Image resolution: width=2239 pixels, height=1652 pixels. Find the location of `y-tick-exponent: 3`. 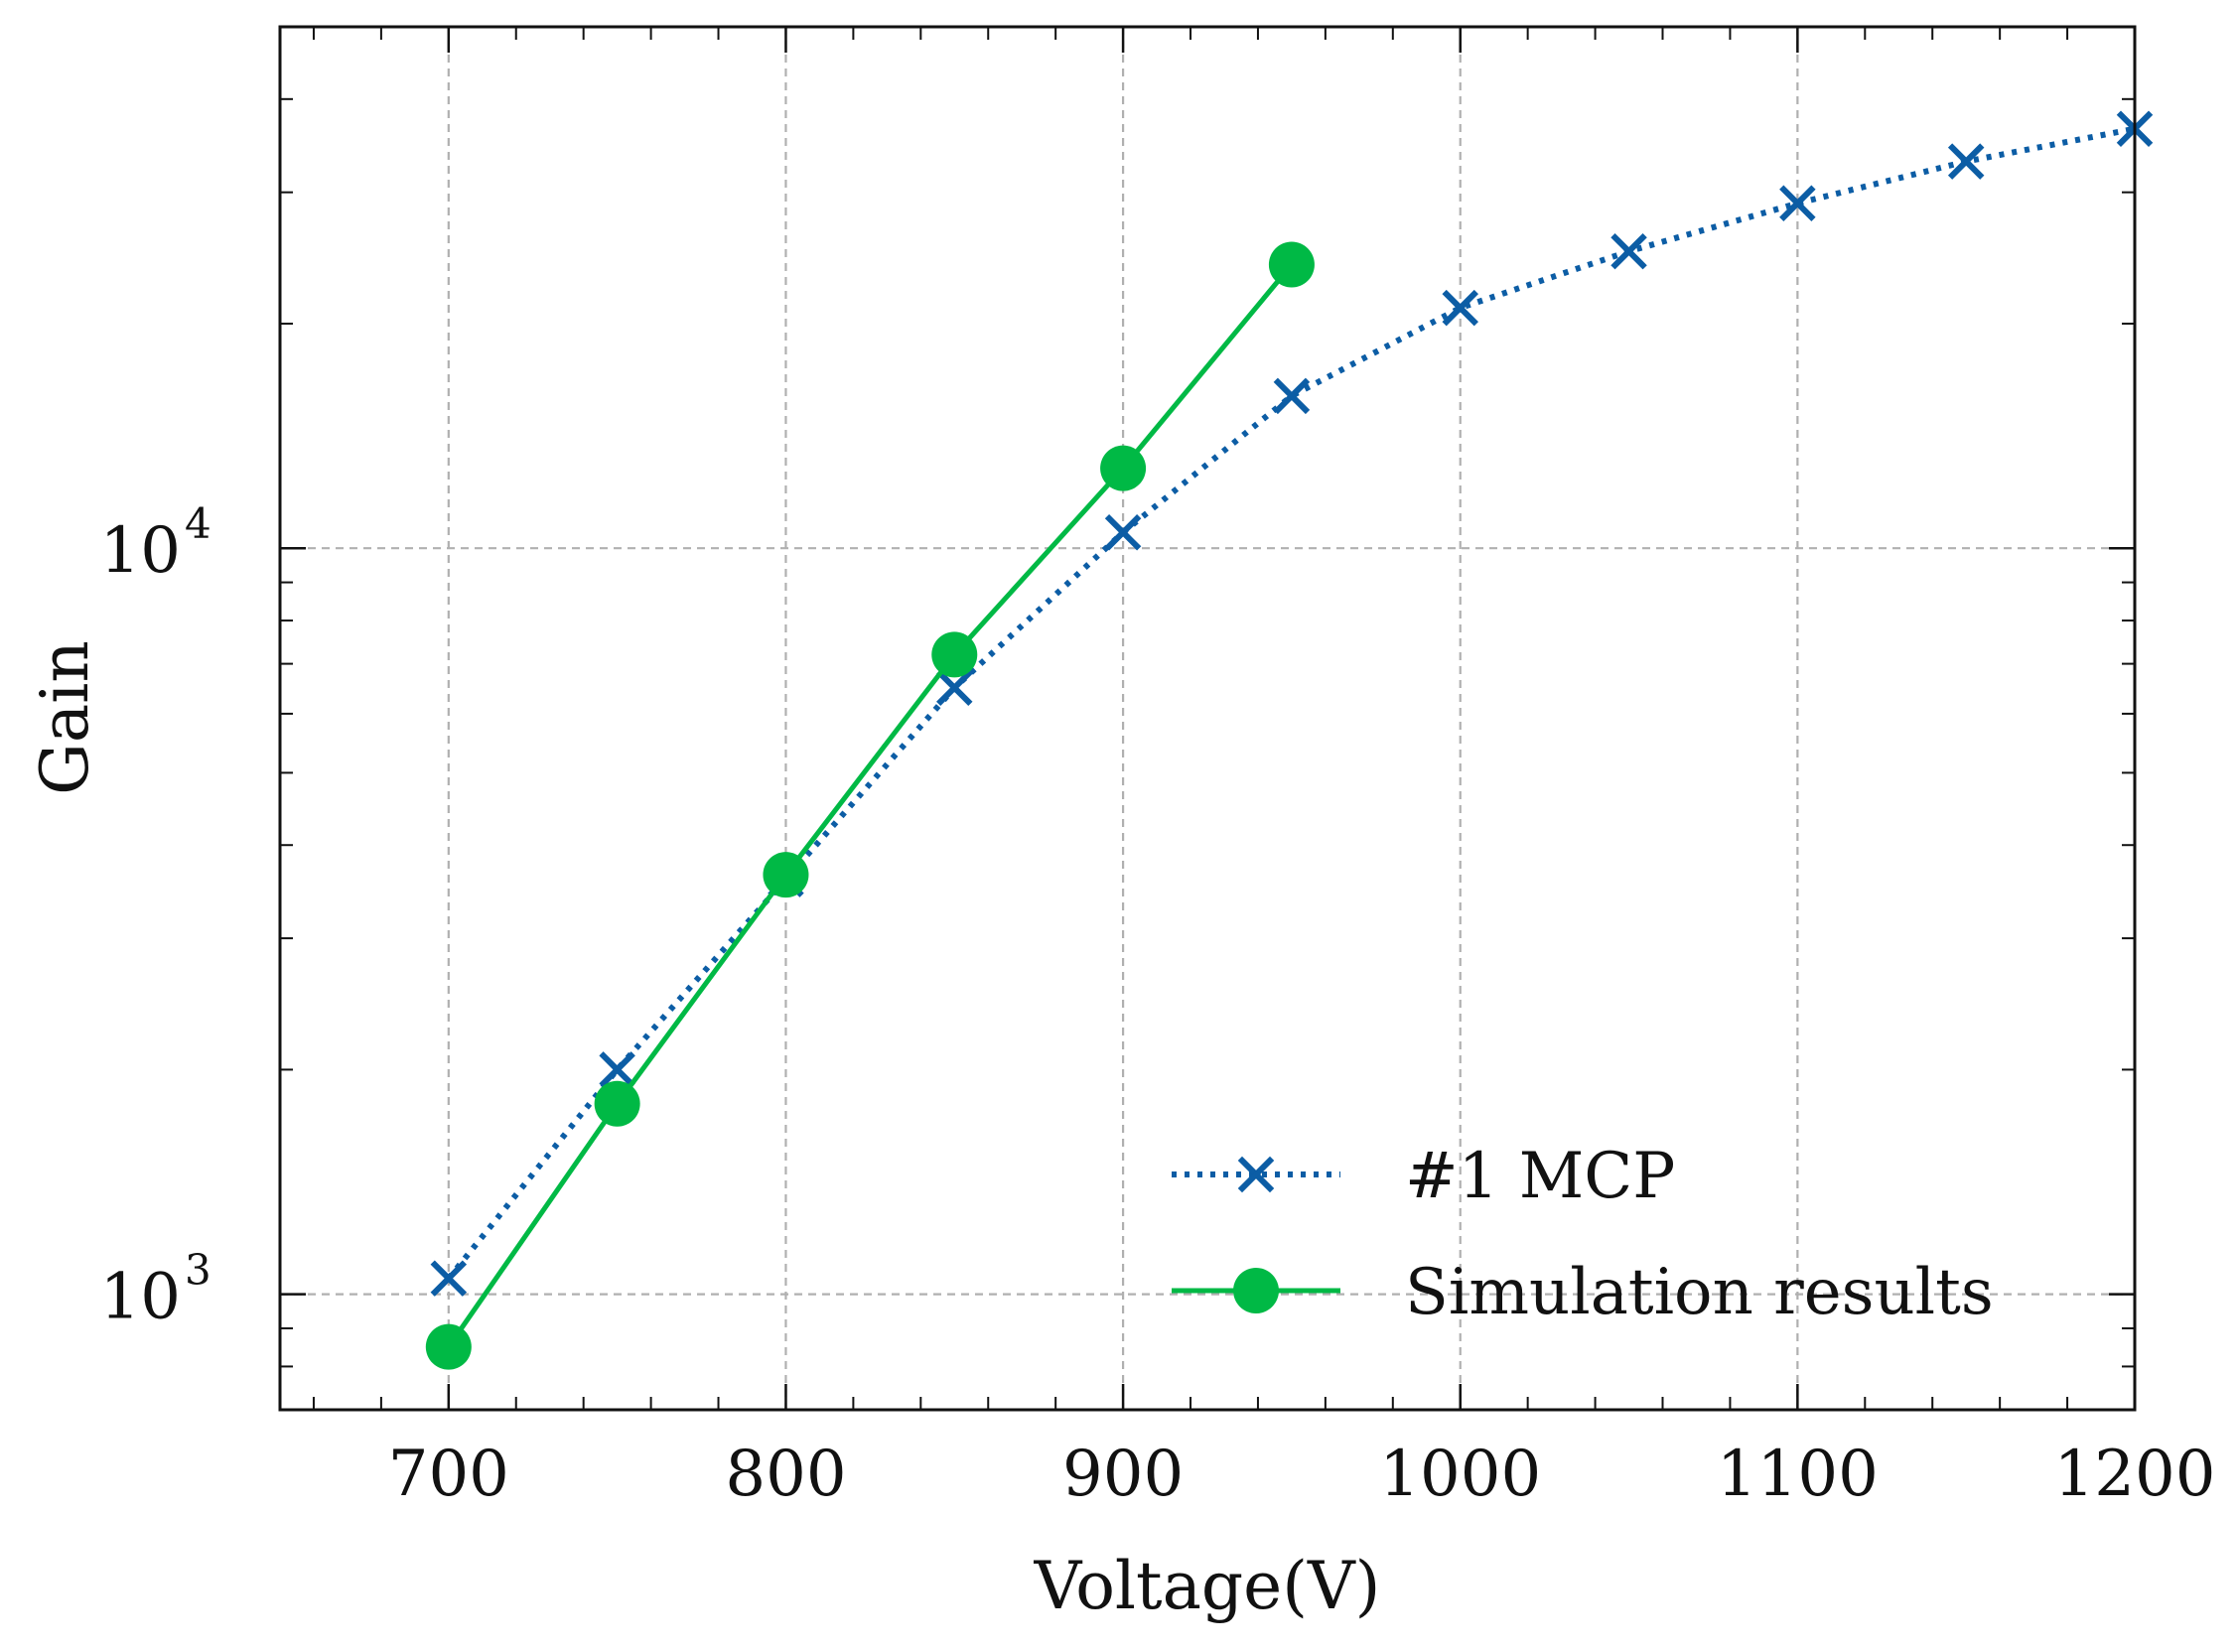

y-tick-exponent: 3 is located at coordinates (198, 1271).